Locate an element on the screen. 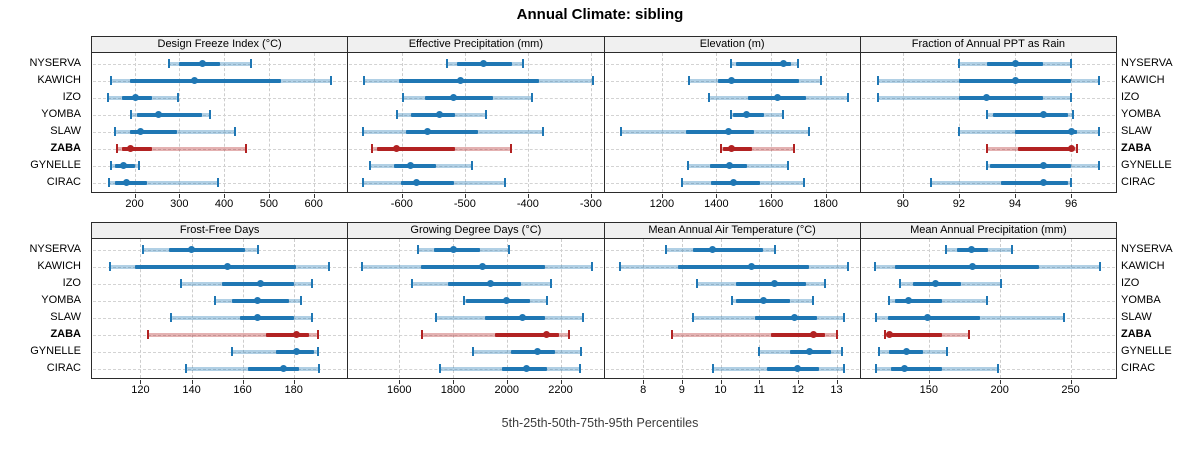  x-tick-label: 300 is located at coordinates (179, 204).